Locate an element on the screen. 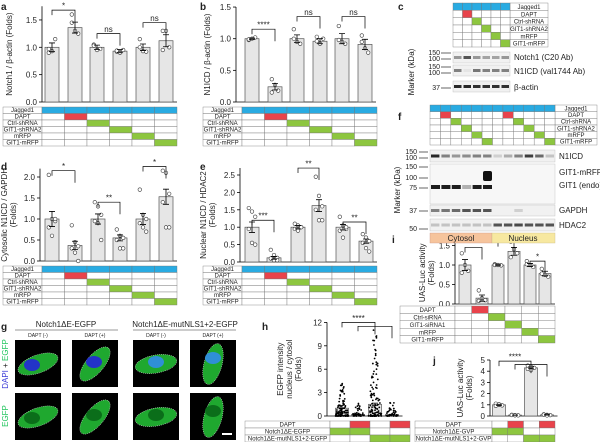  row-label: Notch1ΔE-mutNLS1+2-GVP is located at coordinates (454, 439).